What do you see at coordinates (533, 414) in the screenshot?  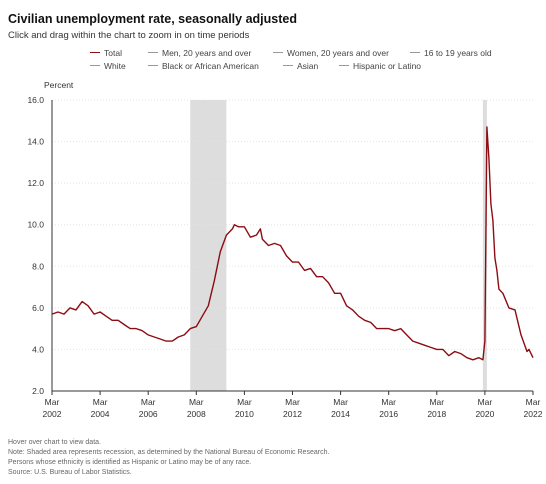 I see `x-tick-year: 2022` at bounding box center [533, 414].